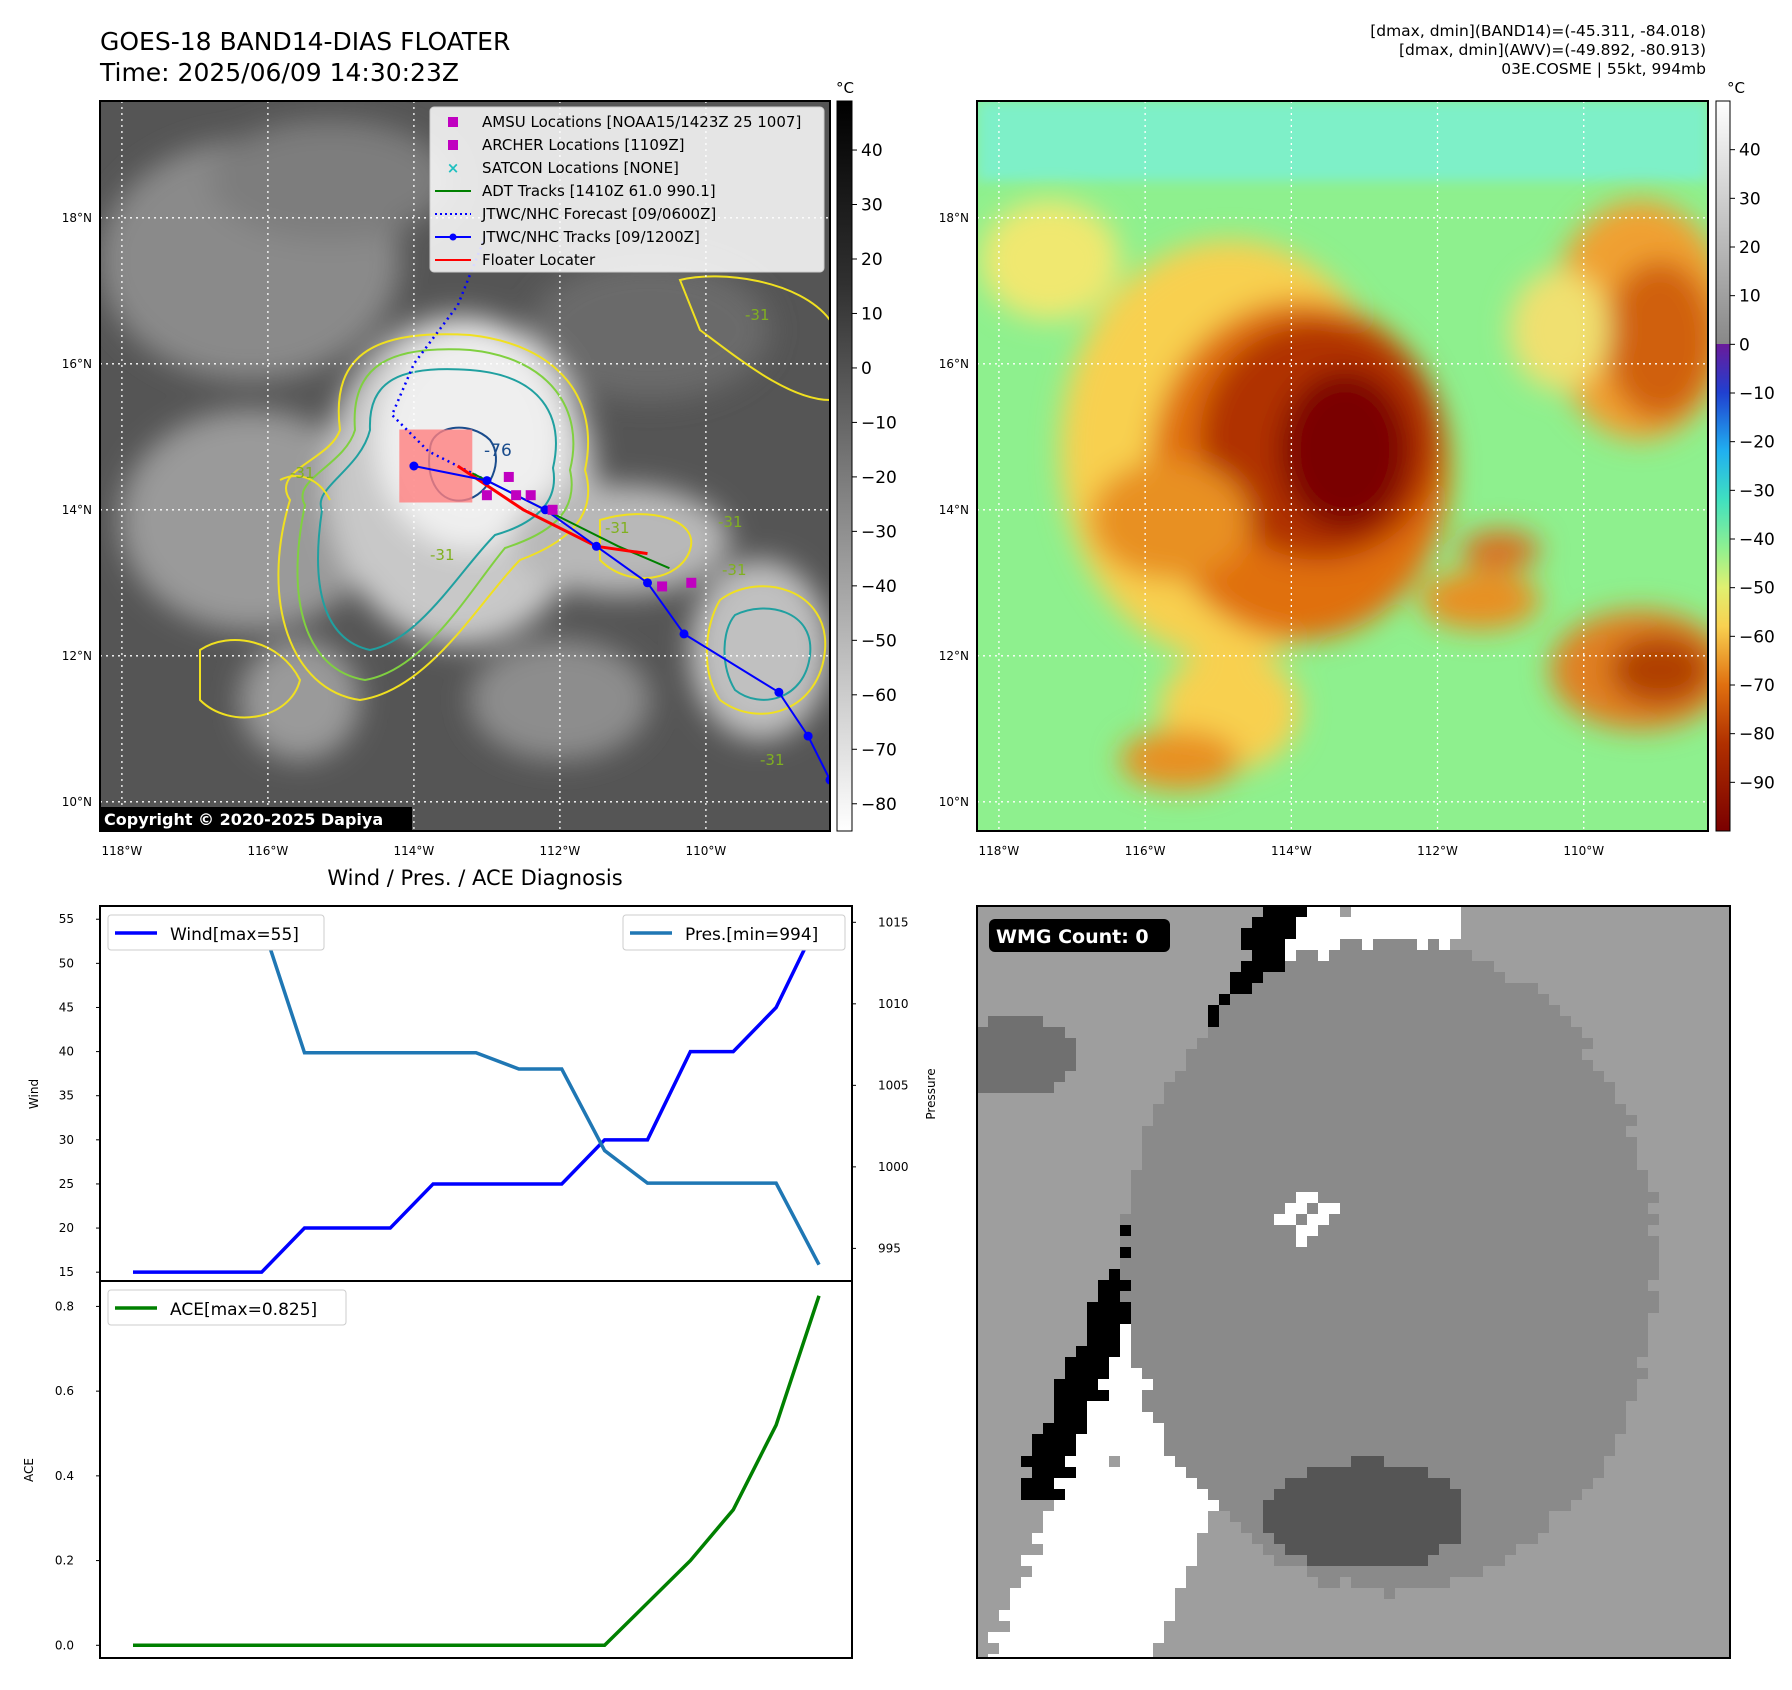 The image size is (1792, 1690). I want to click on lon-label: 116°W, so click(268, 851).